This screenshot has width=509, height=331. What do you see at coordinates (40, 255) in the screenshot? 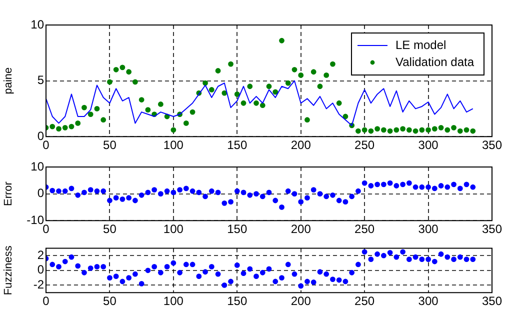
I see `y-tick-label: 2` at bounding box center [40, 255].